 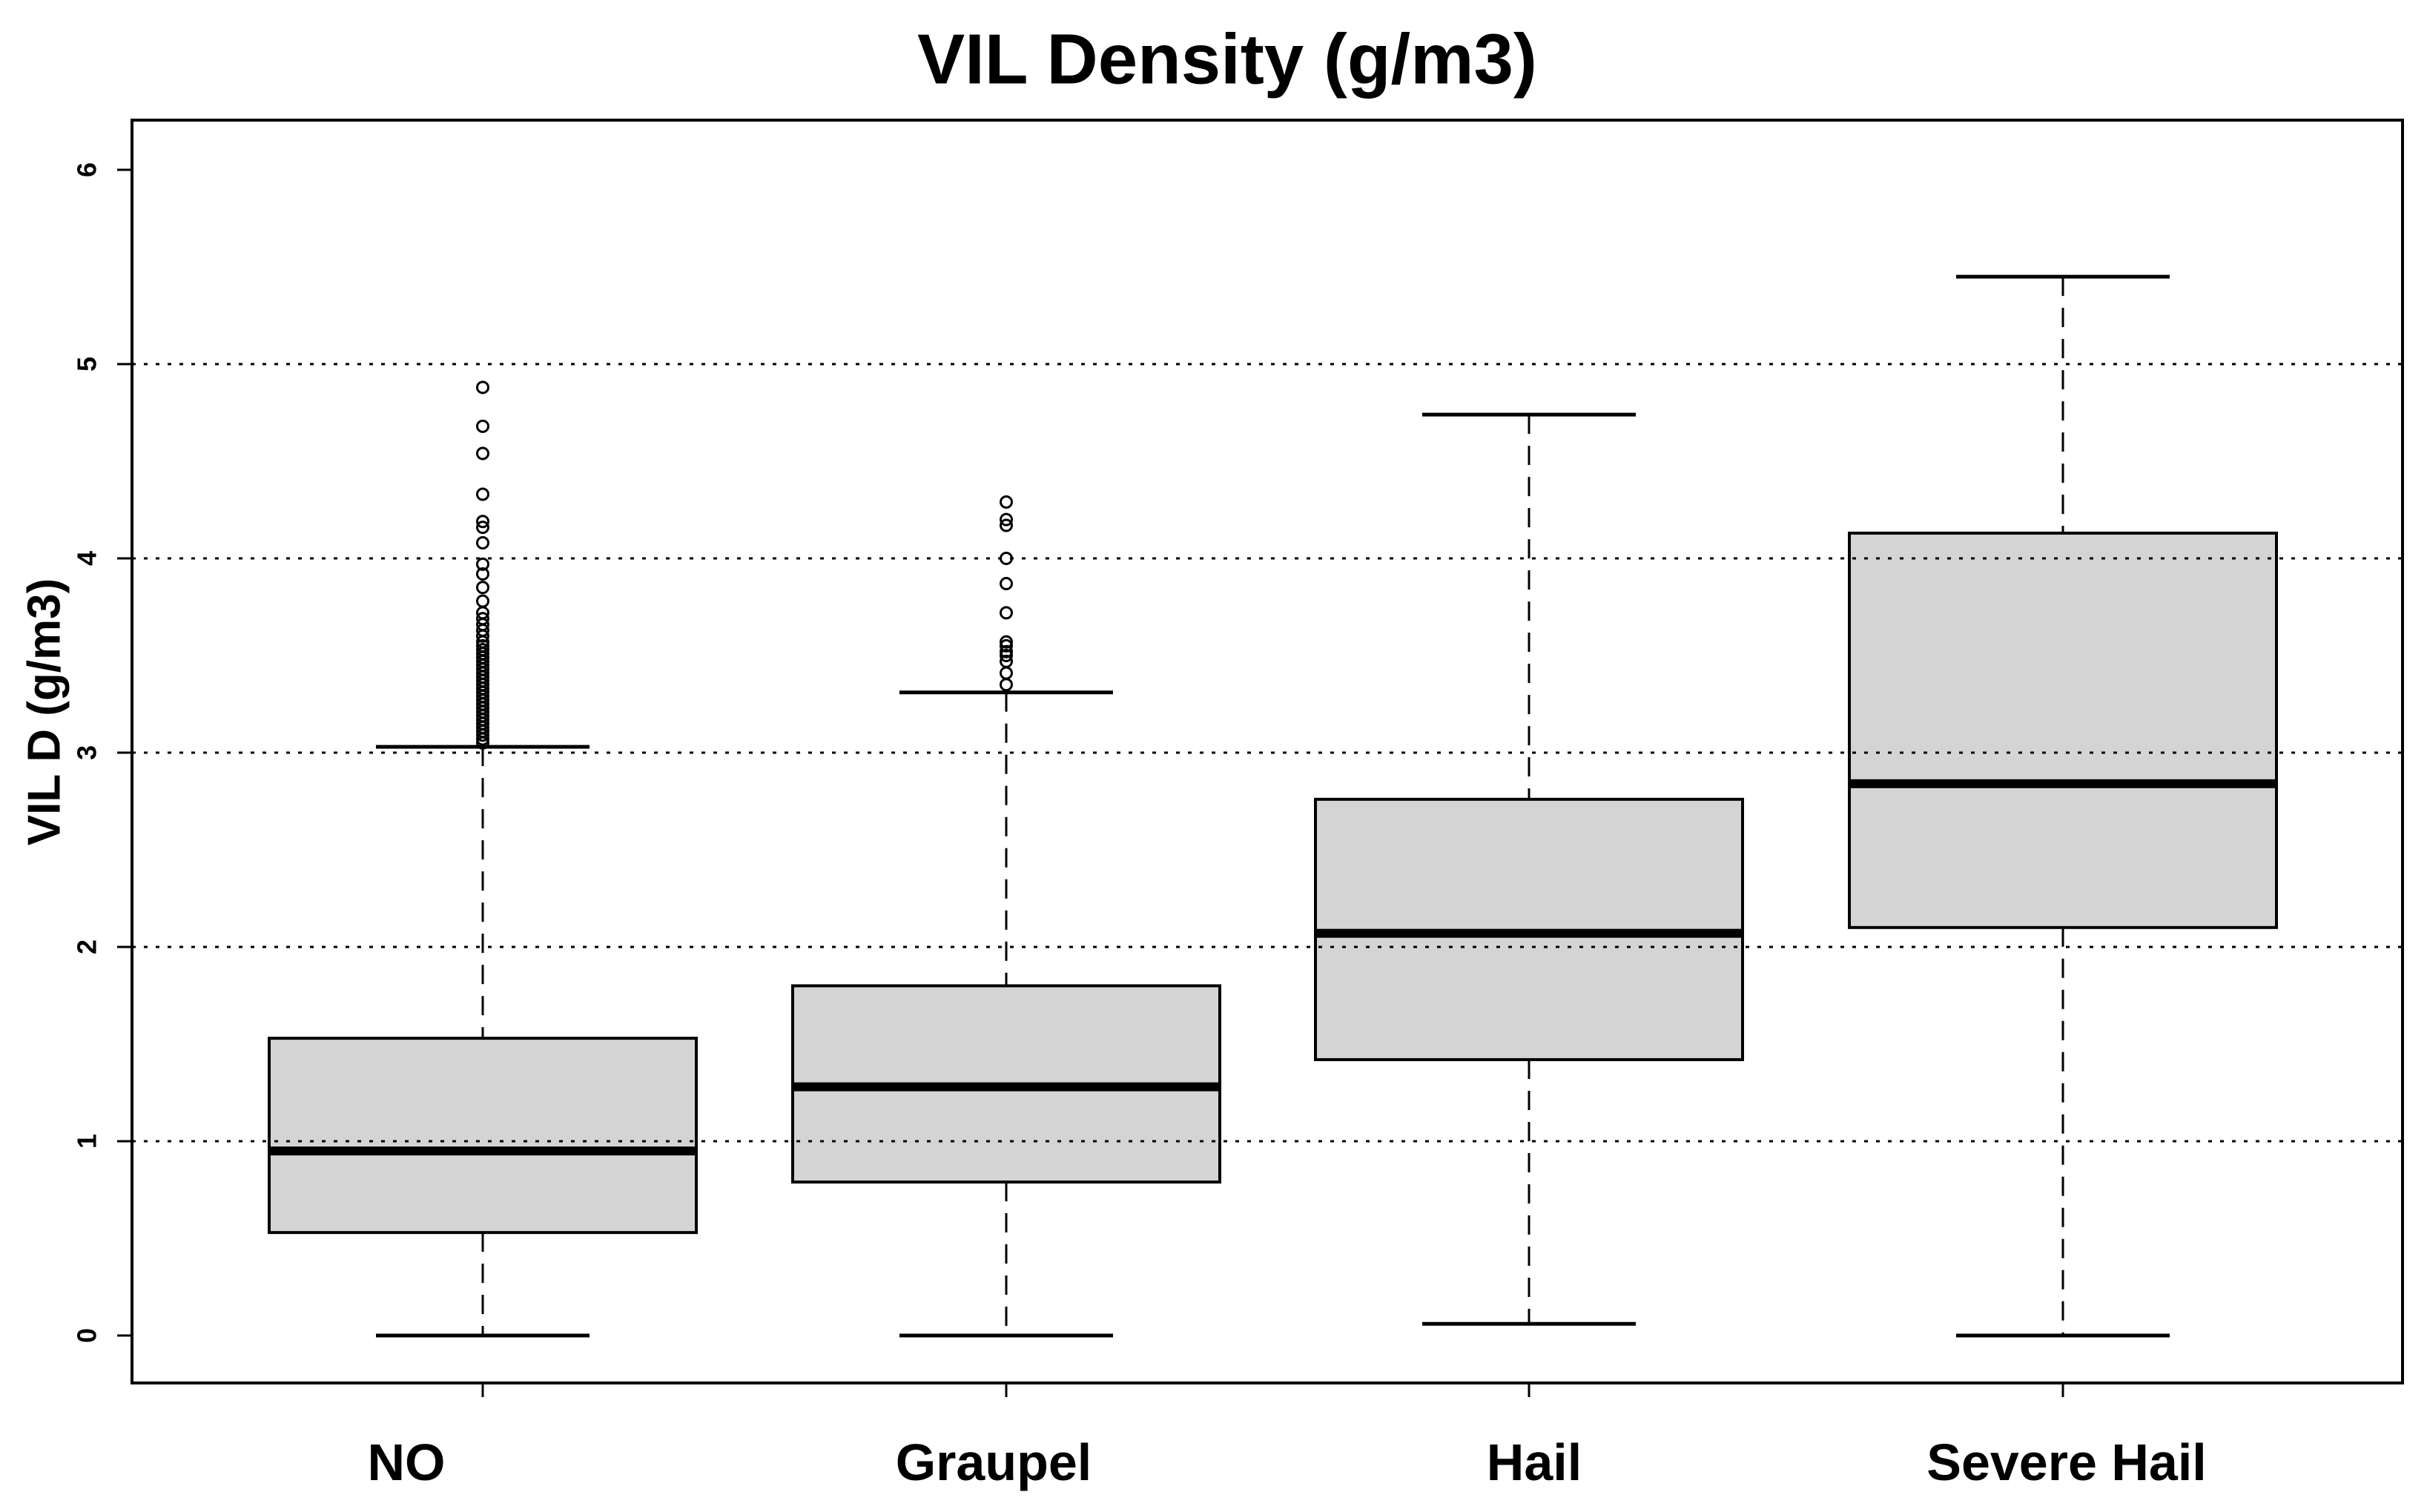 I want to click on x-category-label-1: Graupel, so click(x=994, y=1462).